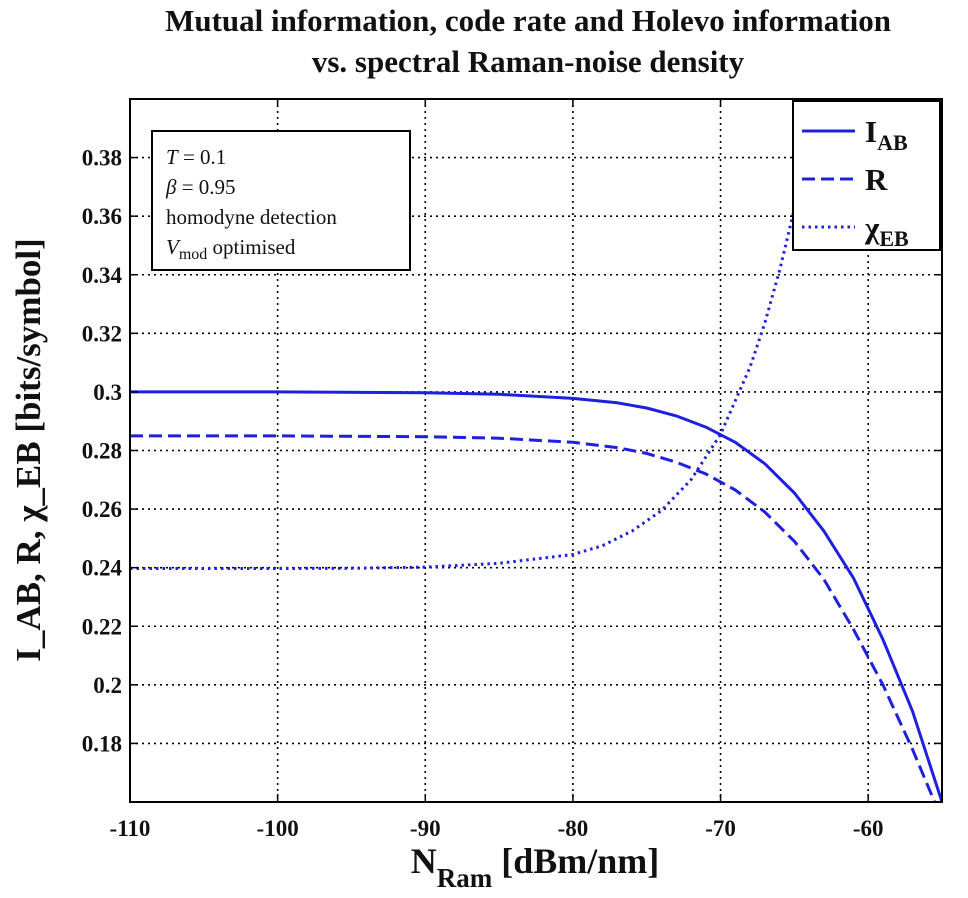  I want to click on chart-title-line-2: vs. spectral Raman-noise density, so click(528, 61).